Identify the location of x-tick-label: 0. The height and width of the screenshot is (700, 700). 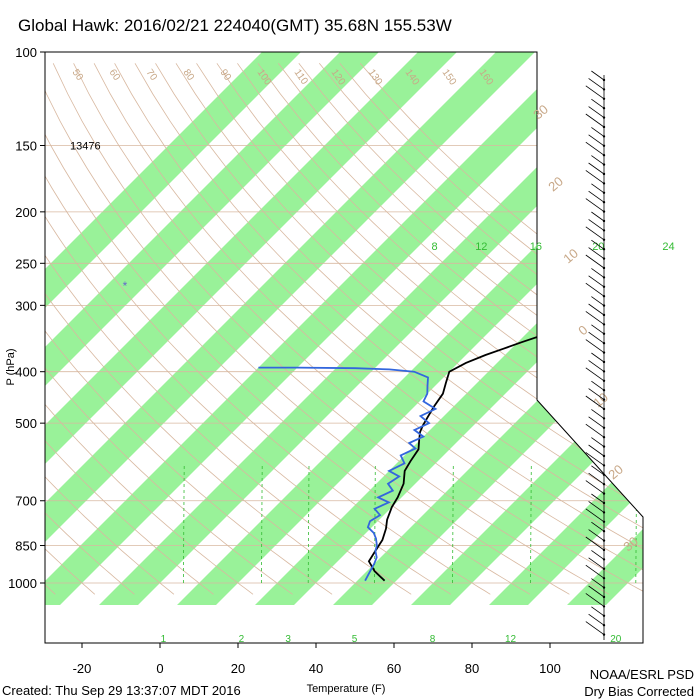
(159, 668).